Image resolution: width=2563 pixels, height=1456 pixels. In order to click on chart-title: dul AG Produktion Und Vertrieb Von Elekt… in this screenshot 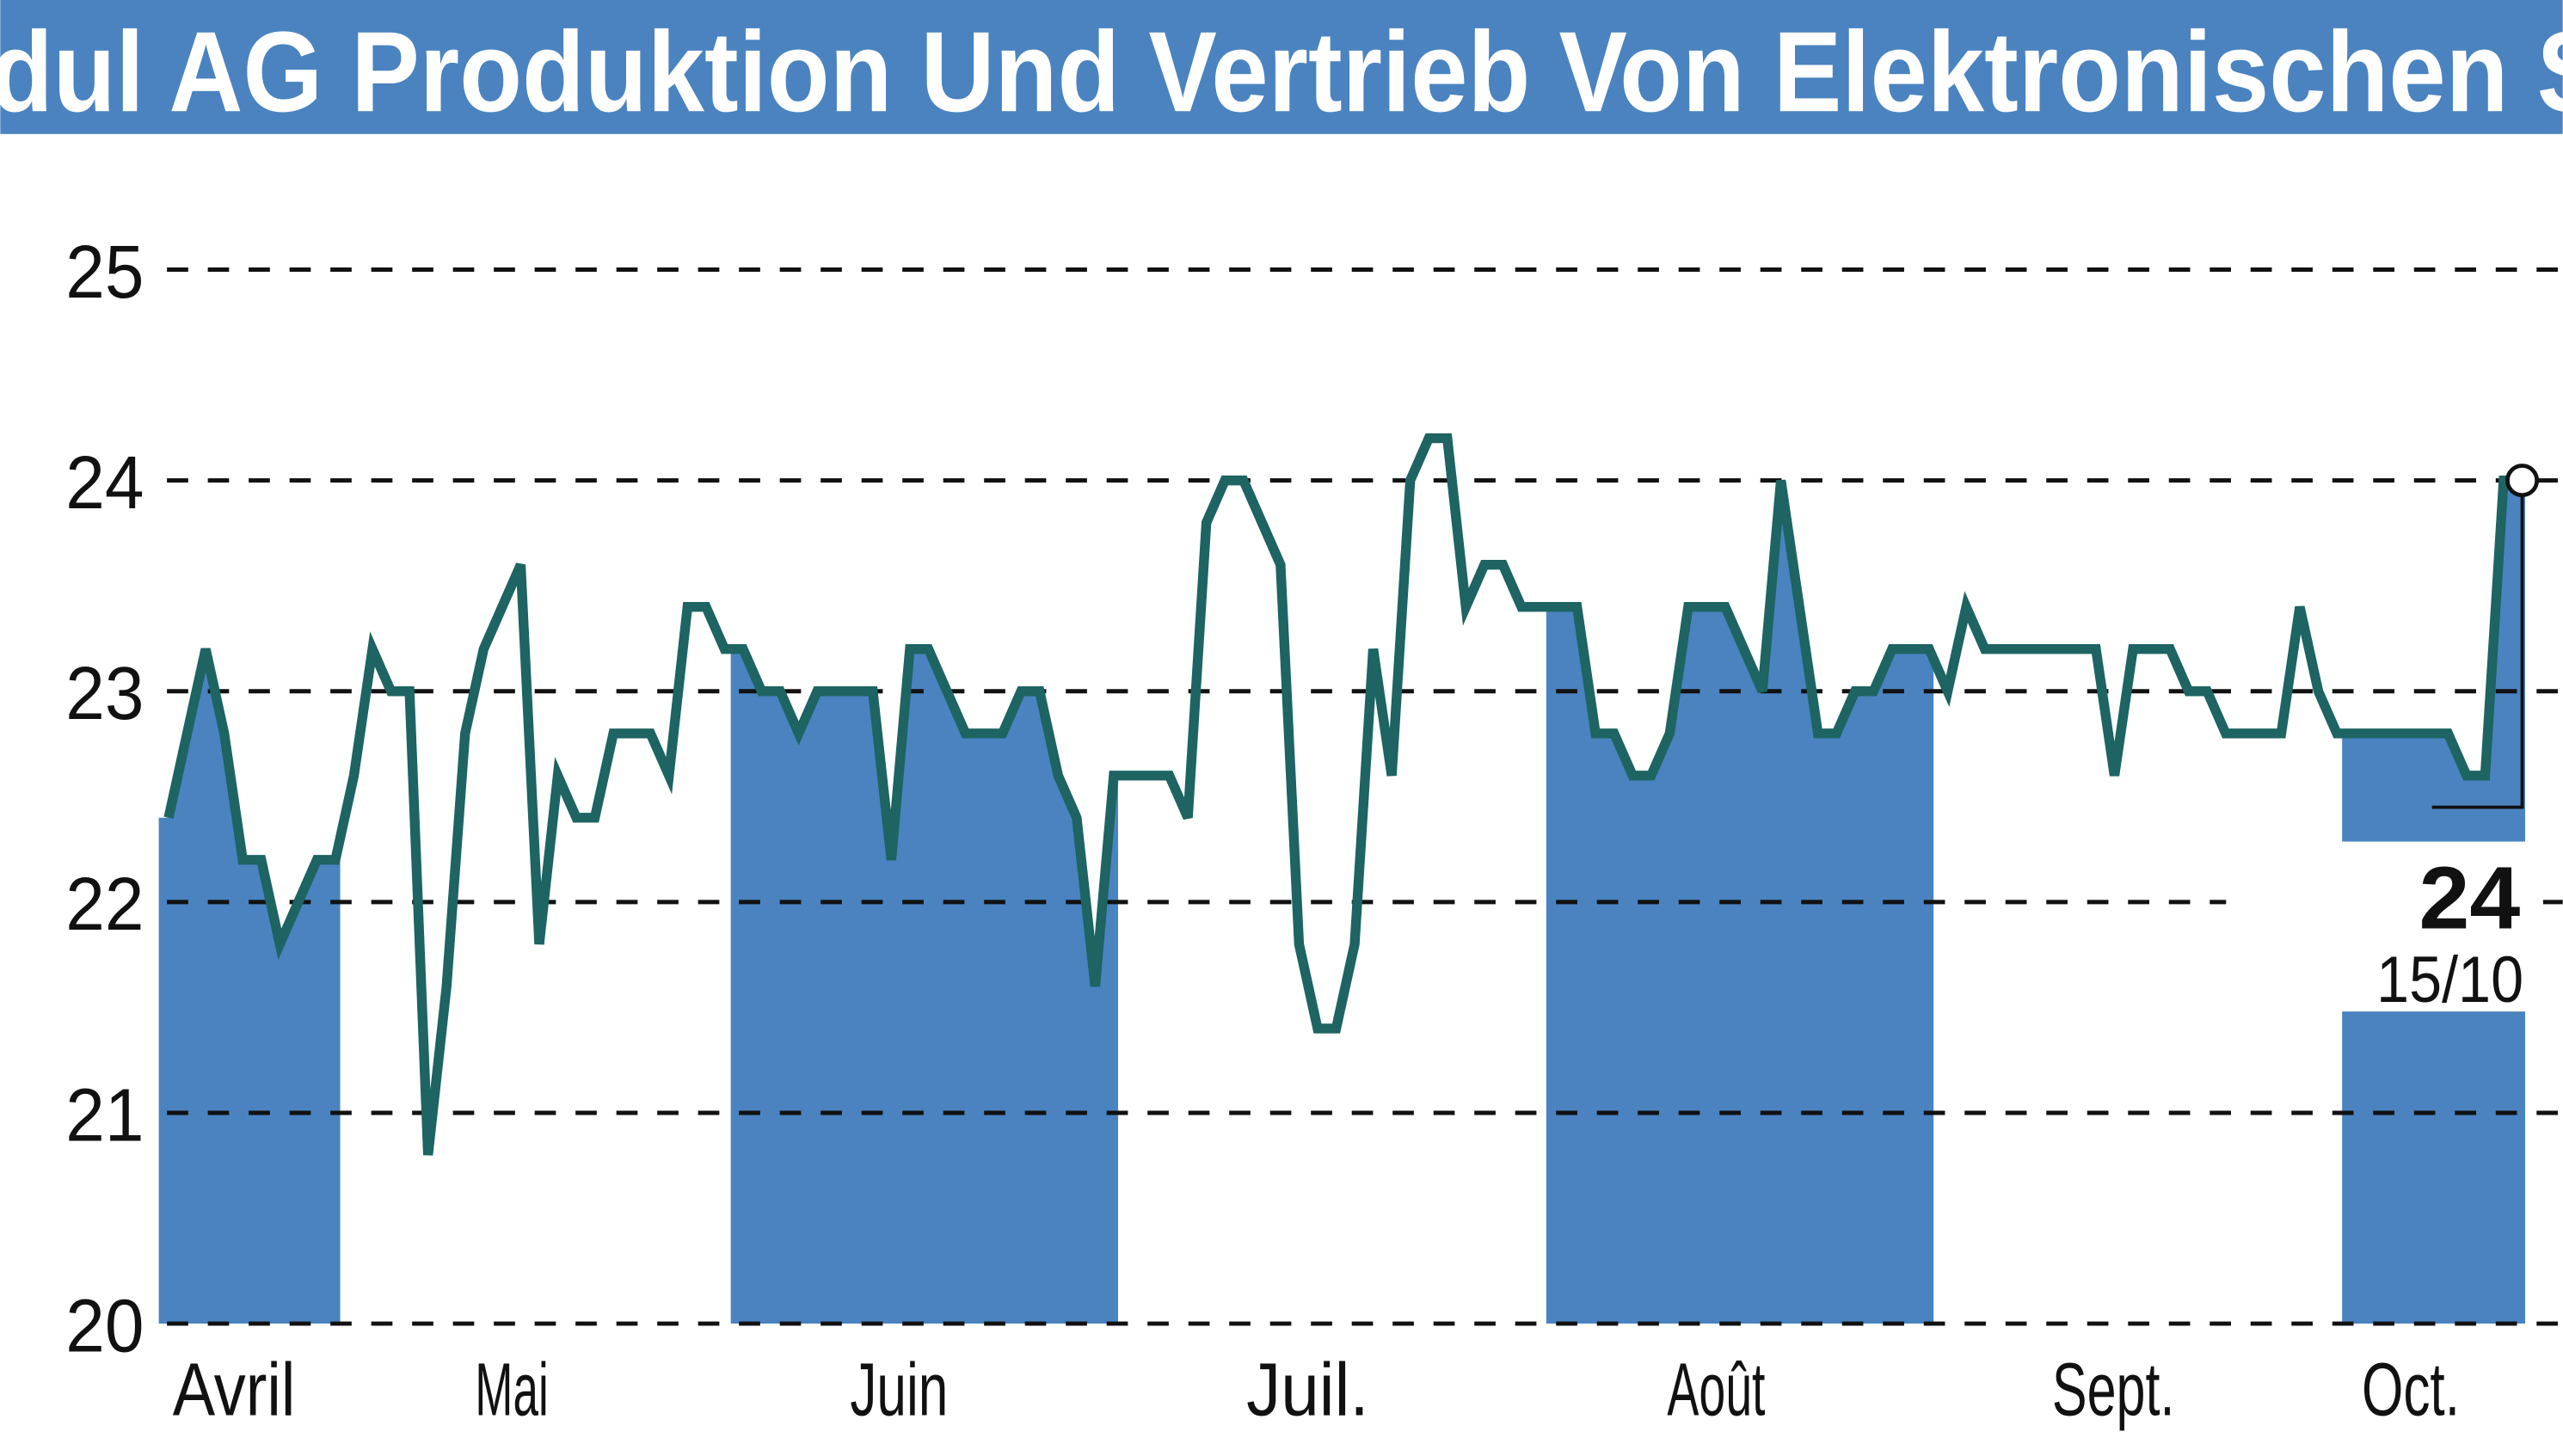, I will do `click(1281, 73)`.